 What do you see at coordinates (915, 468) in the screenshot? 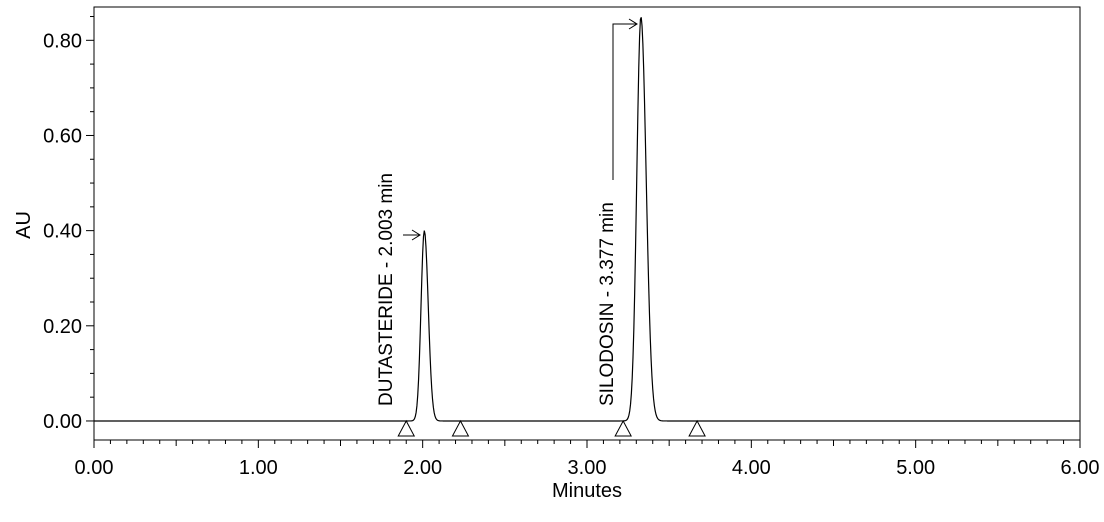
I see `x-tick-label: 5.00` at bounding box center [915, 468].